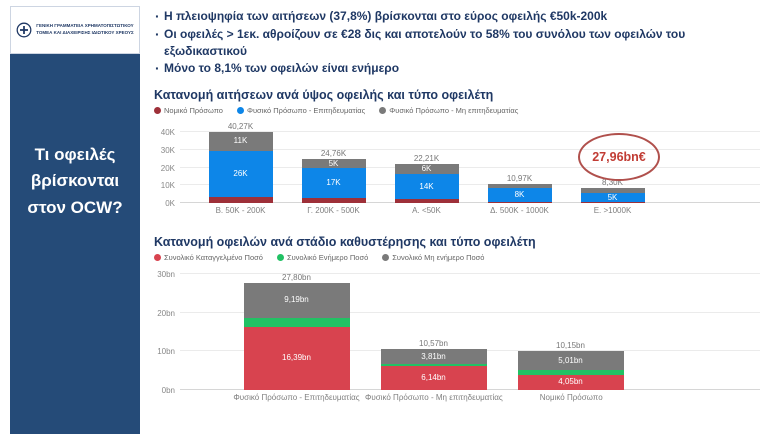 This screenshot has width=768, height=434. I want to click on total-debt-annotation: 27,96bn€, so click(619, 157).